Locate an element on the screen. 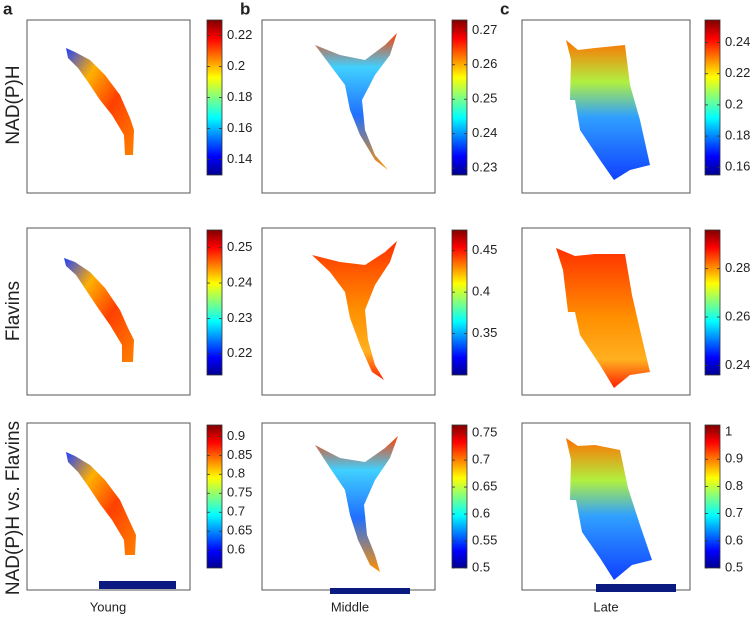 This screenshot has width=756, height=621. scale-bars is located at coordinates (387, 587).